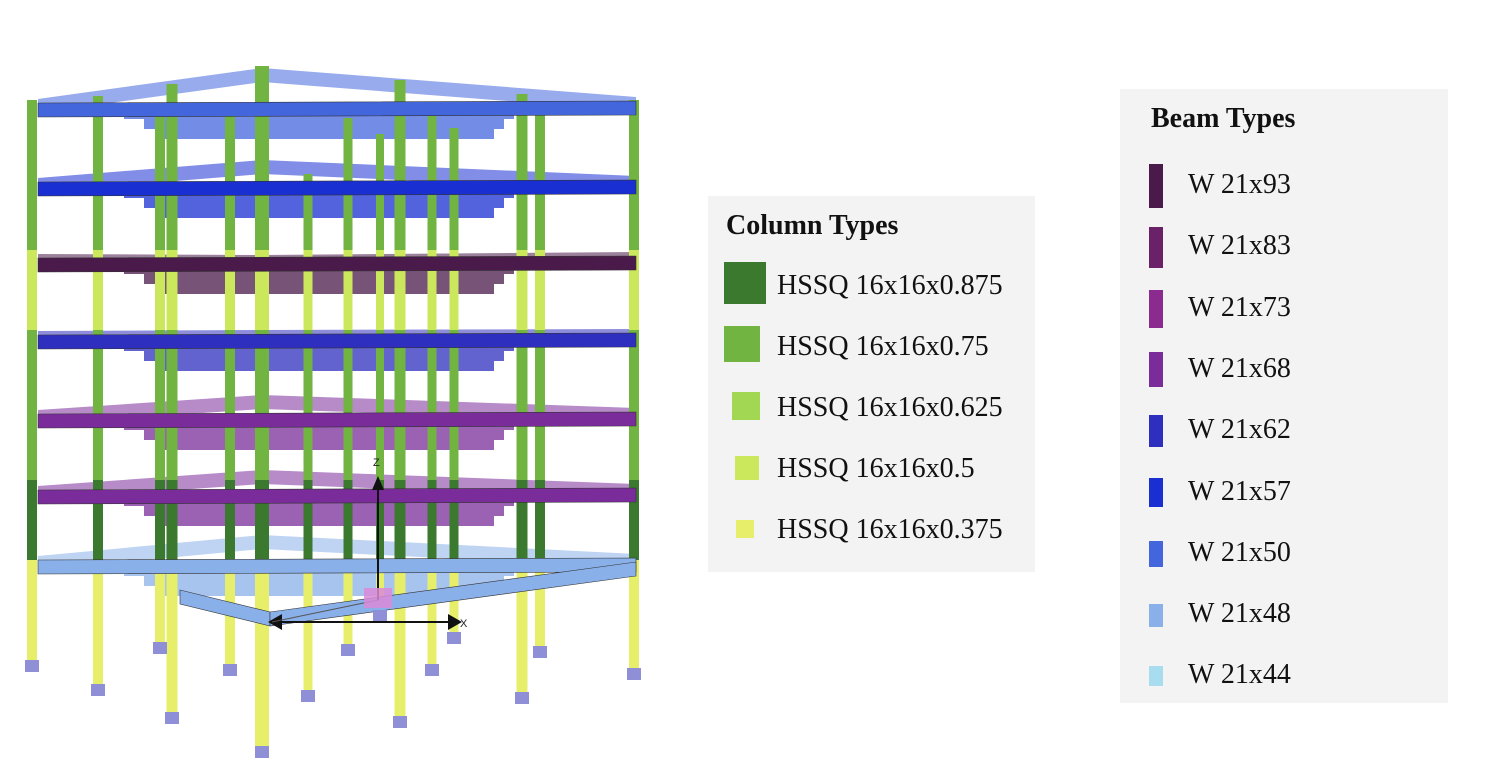 This screenshot has width=1504, height=766. I want to click on column-legend-label: HSSQ 16x16x0.375, so click(890, 529).